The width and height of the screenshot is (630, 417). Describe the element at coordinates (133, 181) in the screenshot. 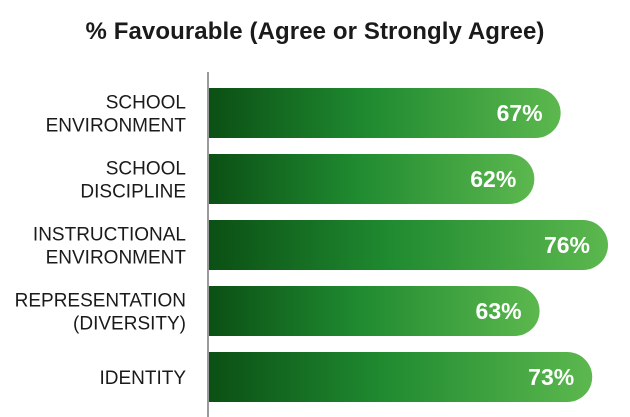

I see `category-label-2: SCHOOL DISCIPLINE` at that location.